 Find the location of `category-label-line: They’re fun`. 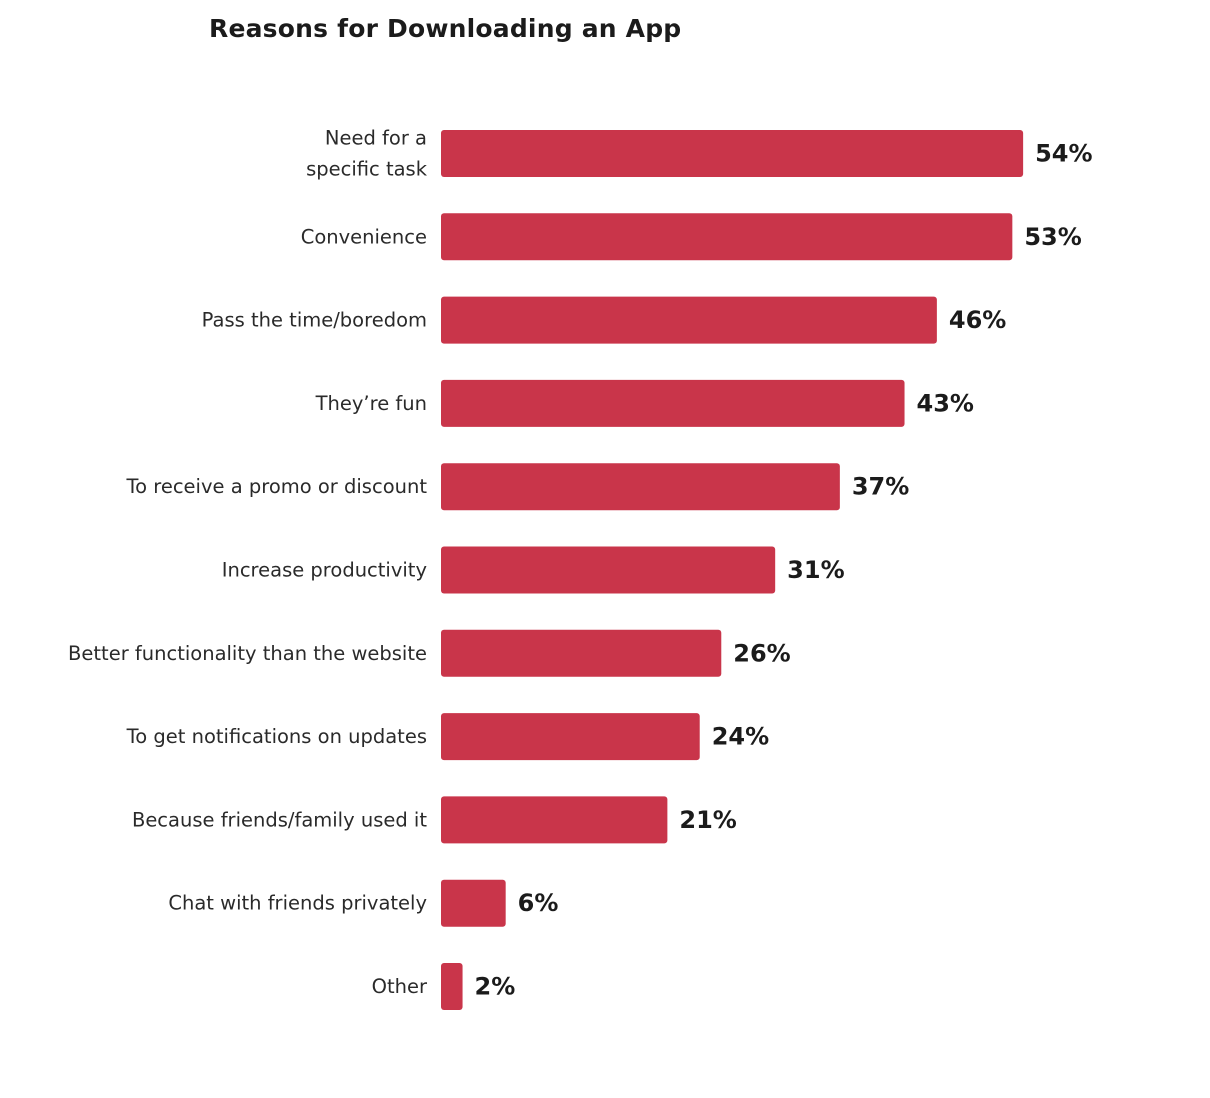

category-label-line: They’re fun is located at coordinates (371, 403).